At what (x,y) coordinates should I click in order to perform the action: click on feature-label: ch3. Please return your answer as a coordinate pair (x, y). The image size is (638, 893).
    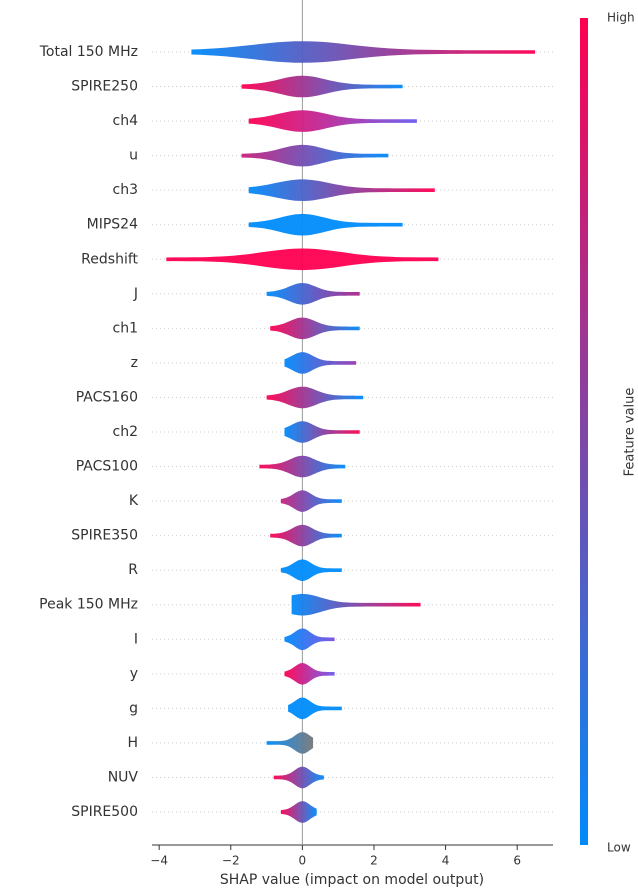
    Looking at the image, I should click on (125, 190).